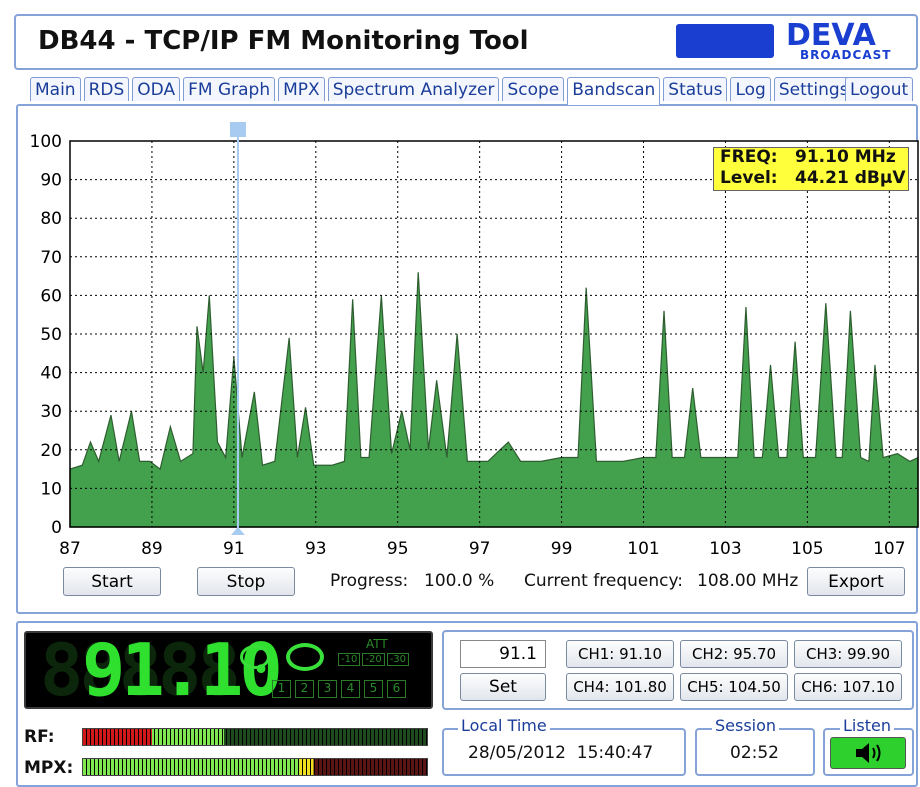  I want to click on tab: Main, so click(55, 89).